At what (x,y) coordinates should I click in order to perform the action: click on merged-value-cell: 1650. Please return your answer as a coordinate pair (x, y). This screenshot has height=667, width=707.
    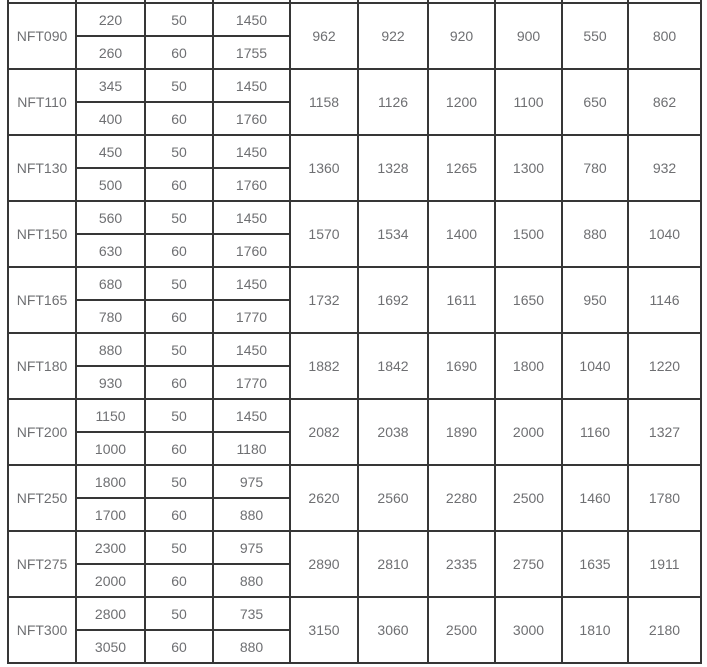
    Looking at the image, I should click on (528, 300).